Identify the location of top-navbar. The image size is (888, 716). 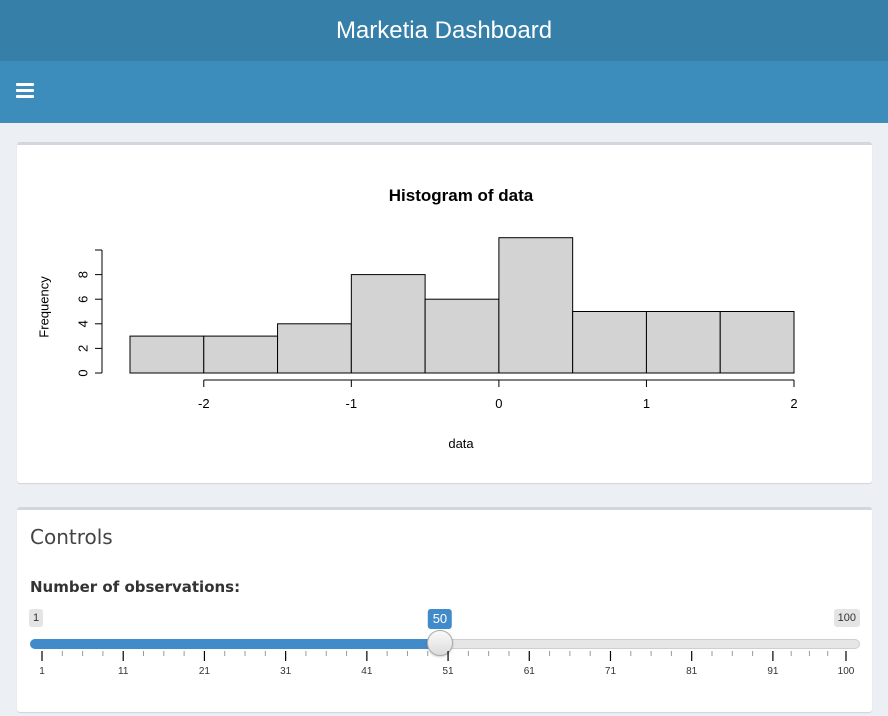
(444, 92).